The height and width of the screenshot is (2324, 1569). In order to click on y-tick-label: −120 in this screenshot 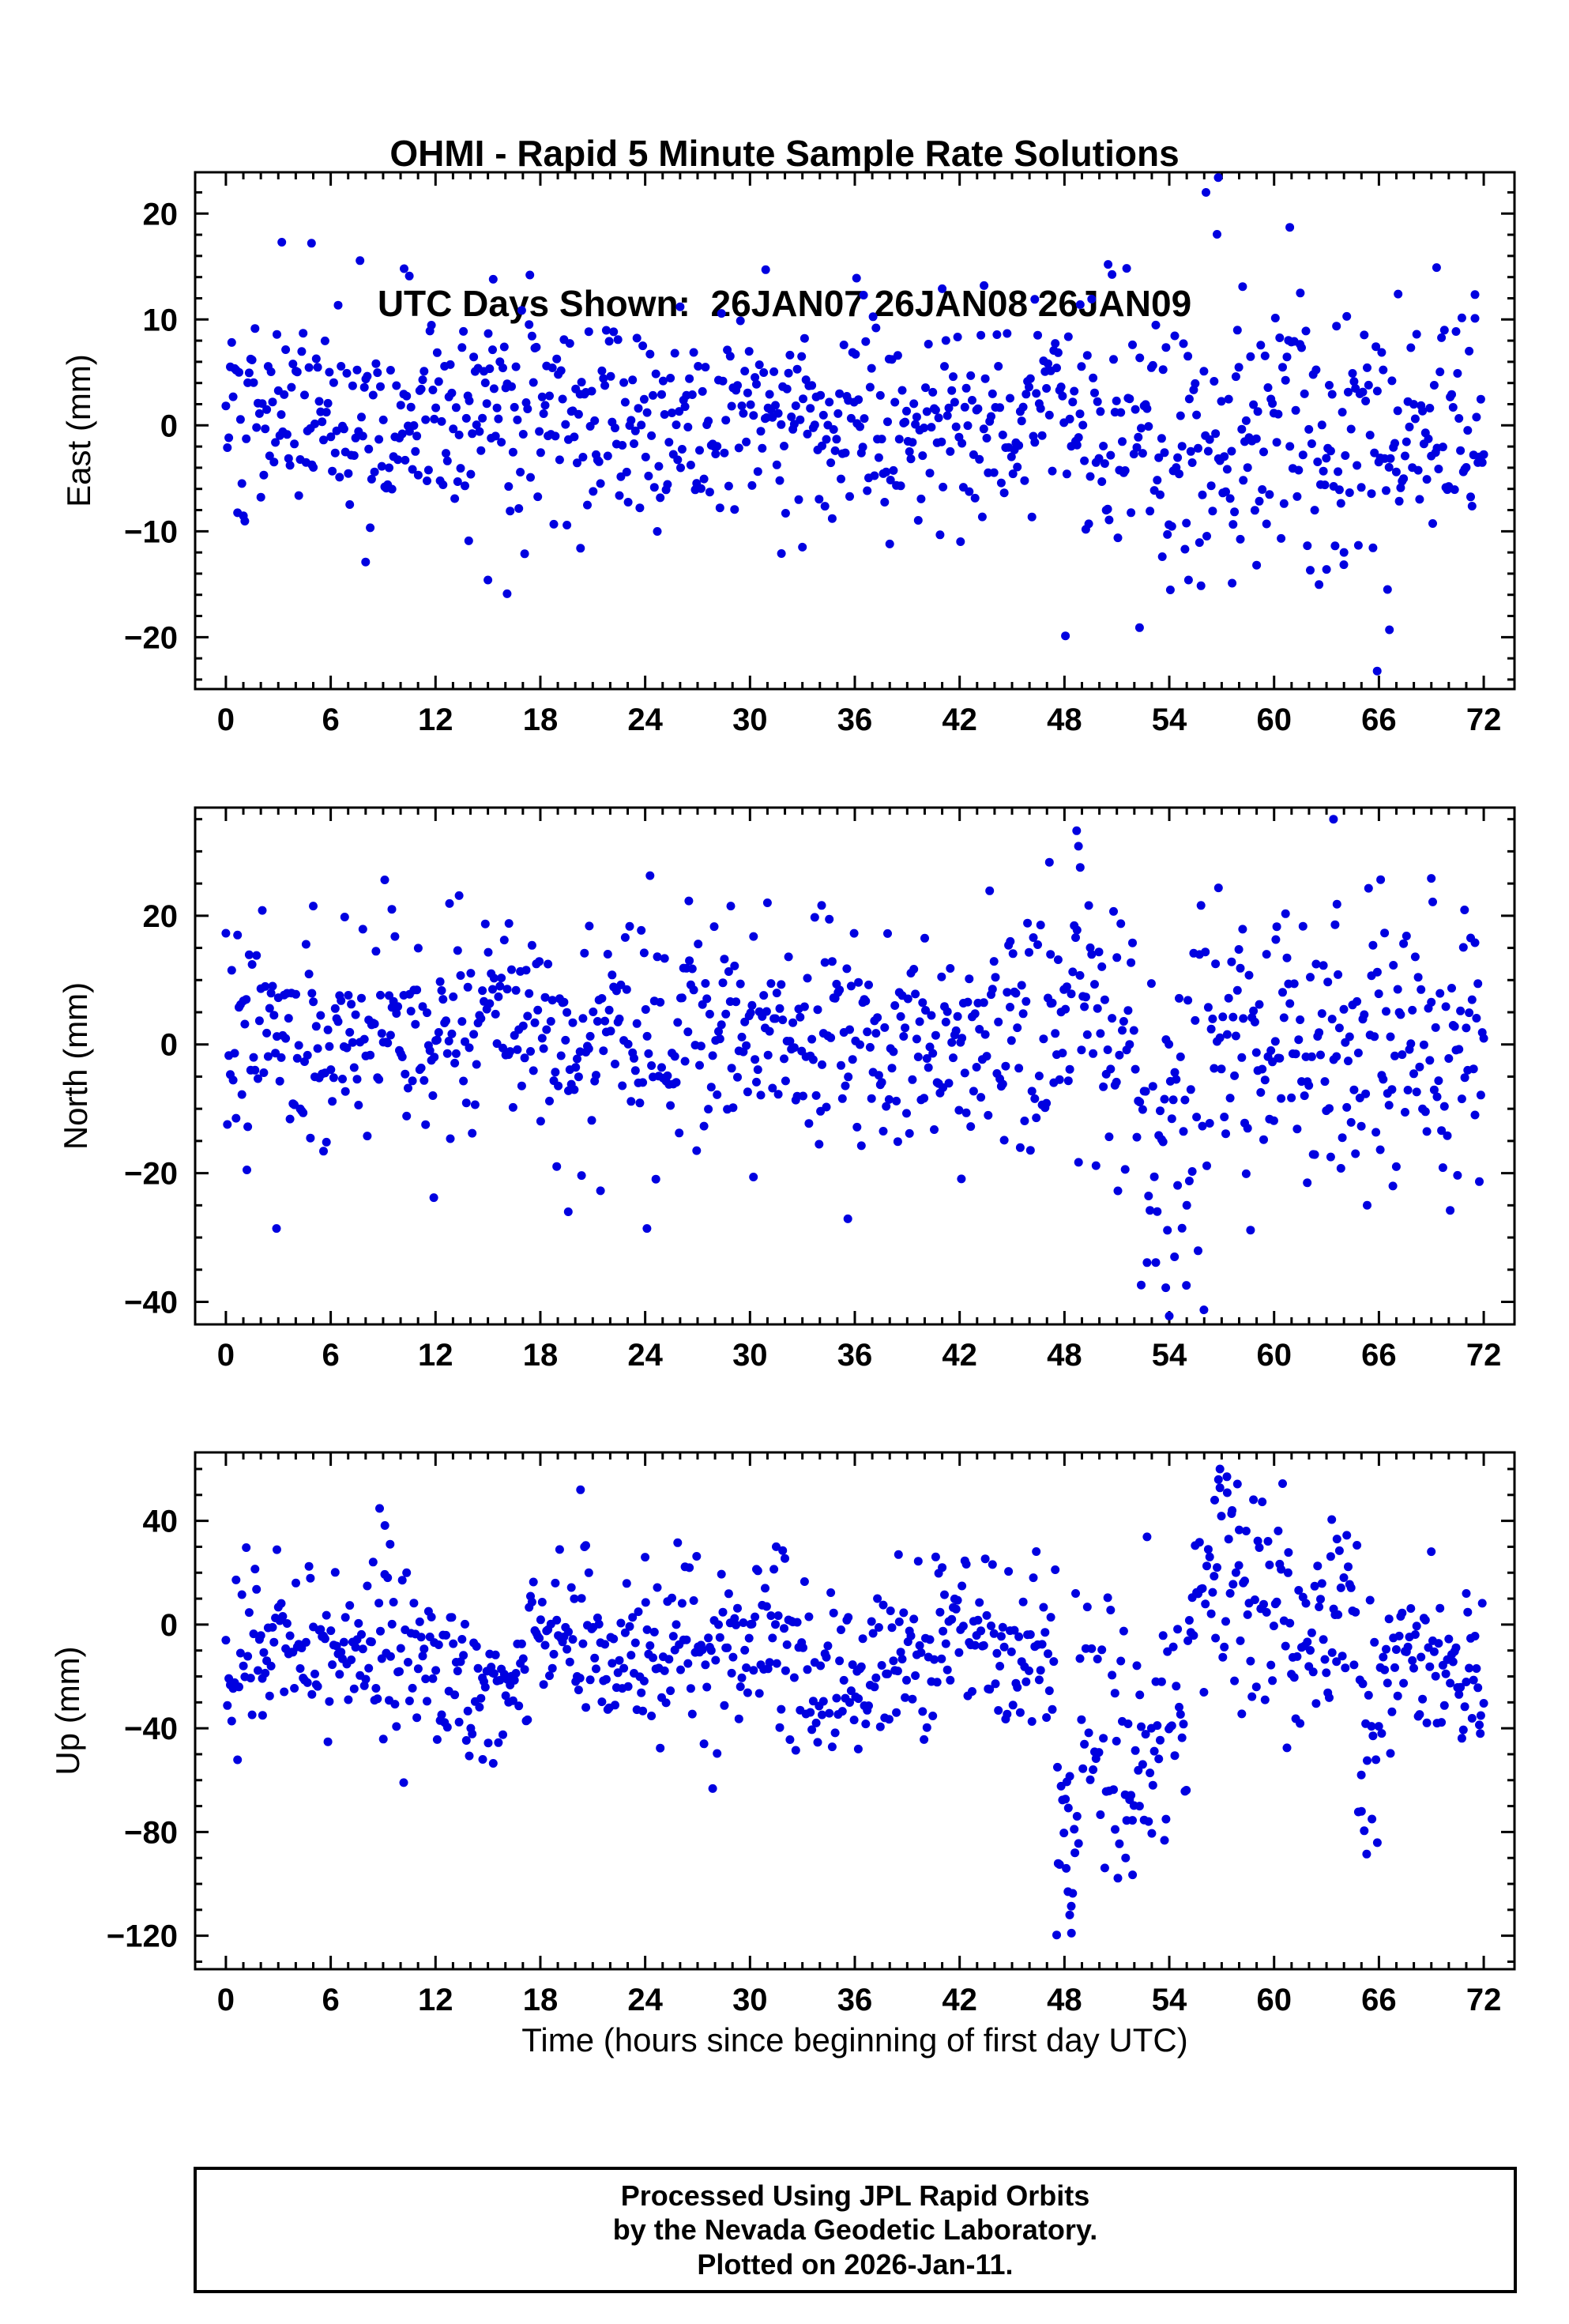, I will do `click(143, 1936)`.